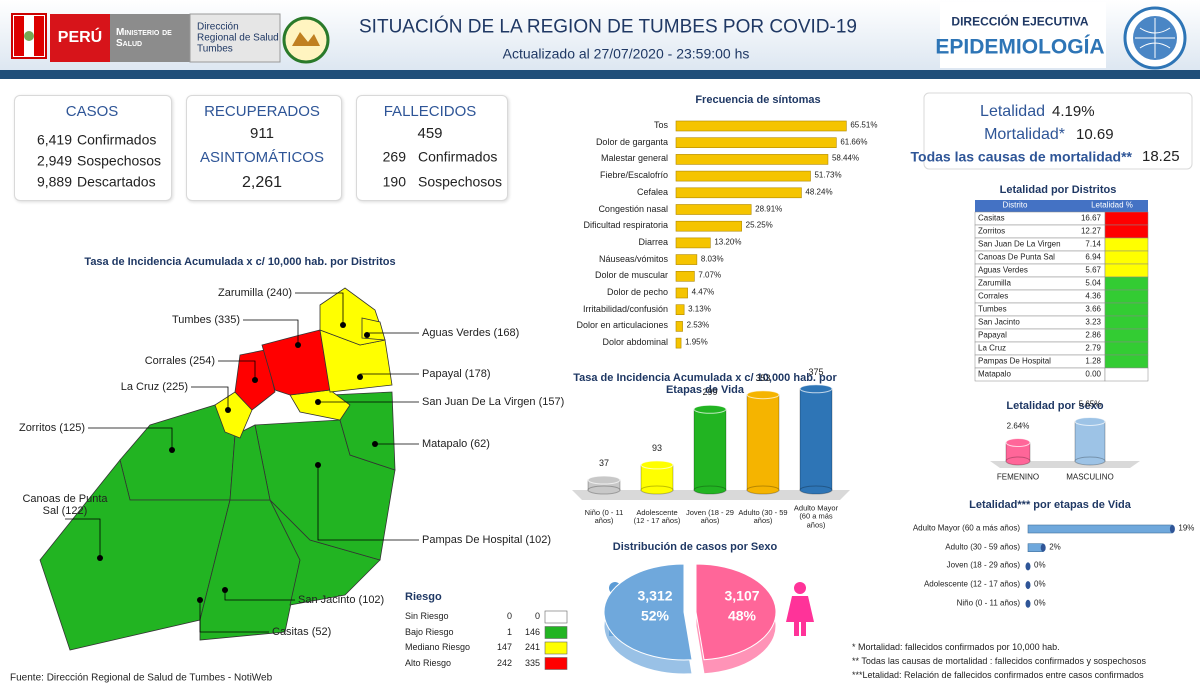 This screenshot has width=1200, height=687. I want to click on category-label: Dolor de muscular, so click(631, 275).